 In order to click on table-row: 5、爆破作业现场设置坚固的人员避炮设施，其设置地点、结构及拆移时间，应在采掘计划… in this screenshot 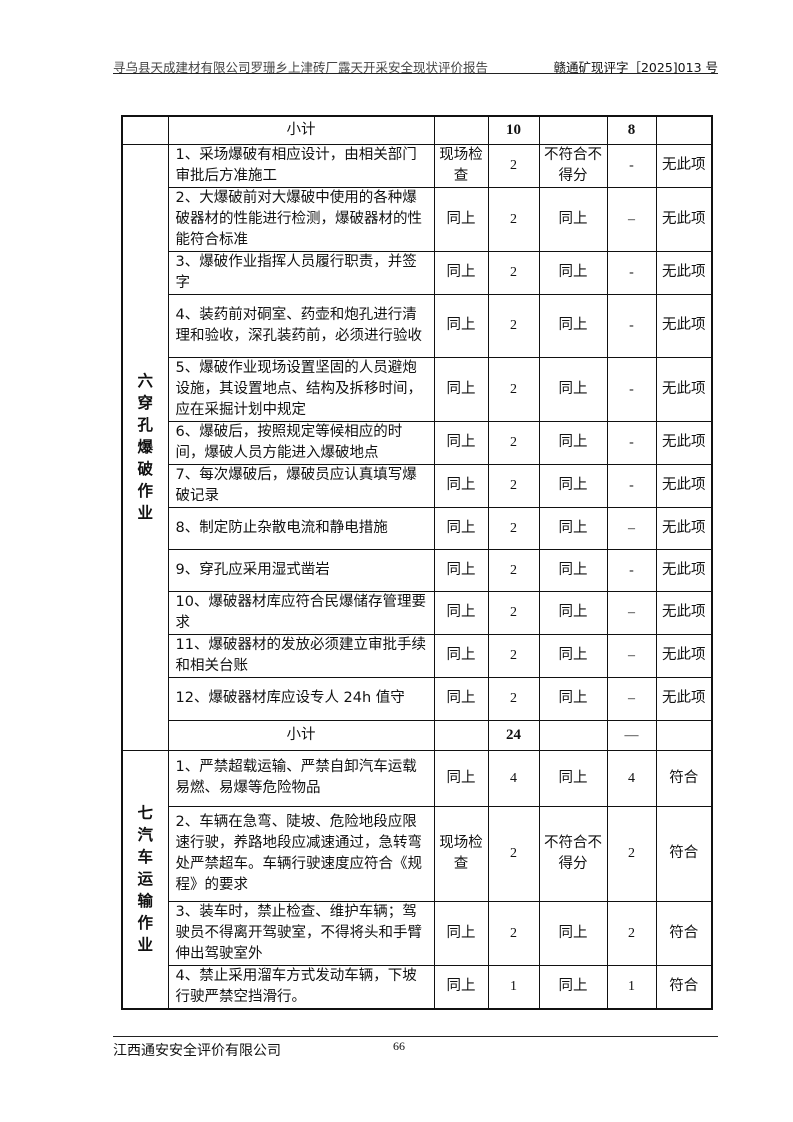, I will do `click(417, 389)`.